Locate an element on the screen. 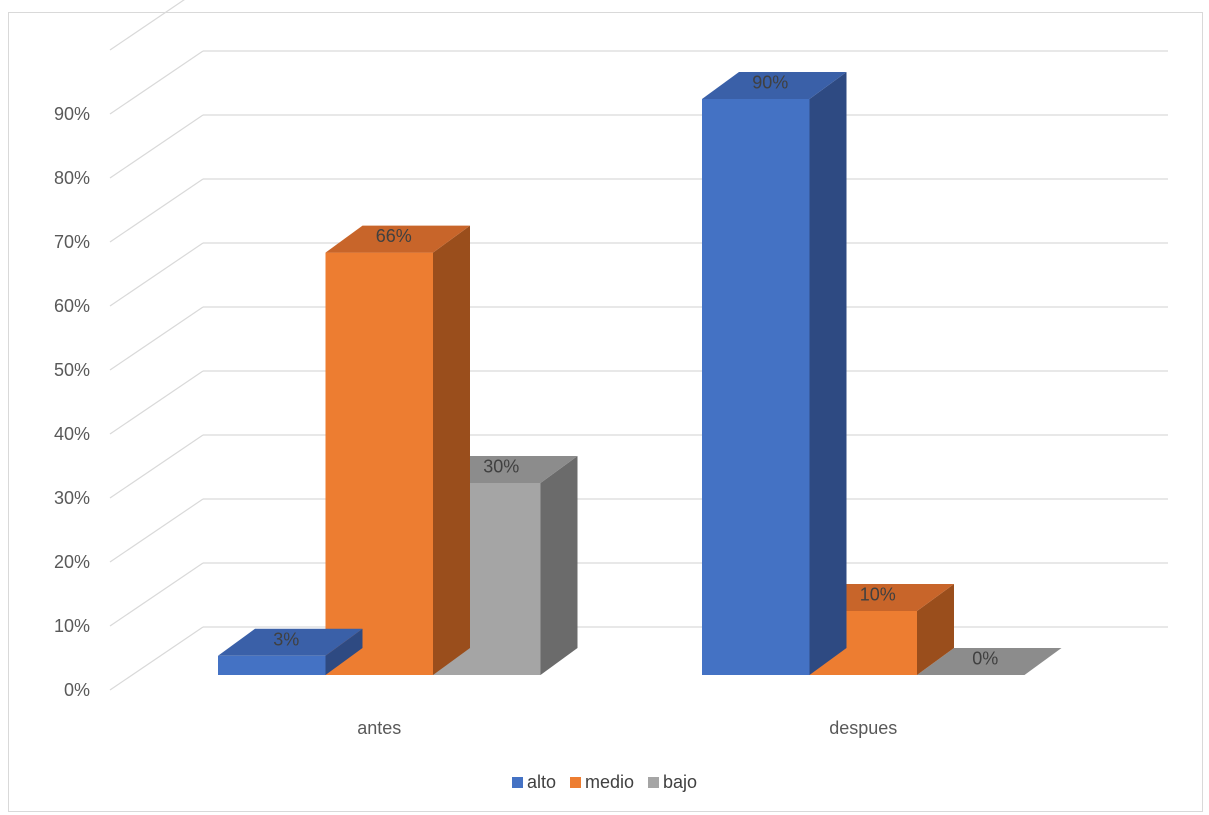 The width and height of the screenshot is (1209, 815). y-tick-label: 10% is located at coordinates (72, 626).